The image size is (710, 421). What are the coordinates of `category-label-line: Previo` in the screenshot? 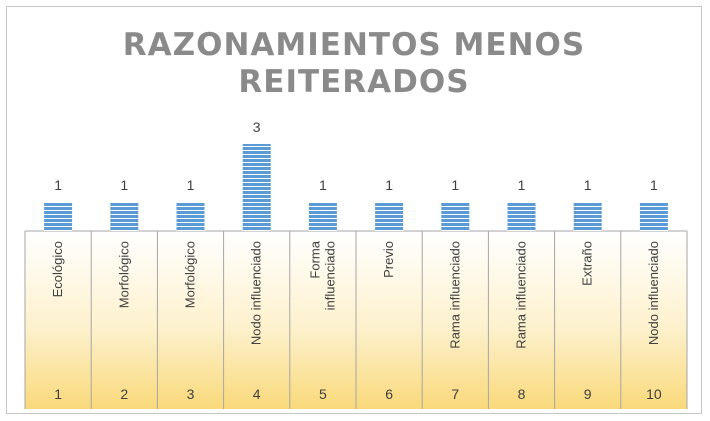 It's located at (388, 259).